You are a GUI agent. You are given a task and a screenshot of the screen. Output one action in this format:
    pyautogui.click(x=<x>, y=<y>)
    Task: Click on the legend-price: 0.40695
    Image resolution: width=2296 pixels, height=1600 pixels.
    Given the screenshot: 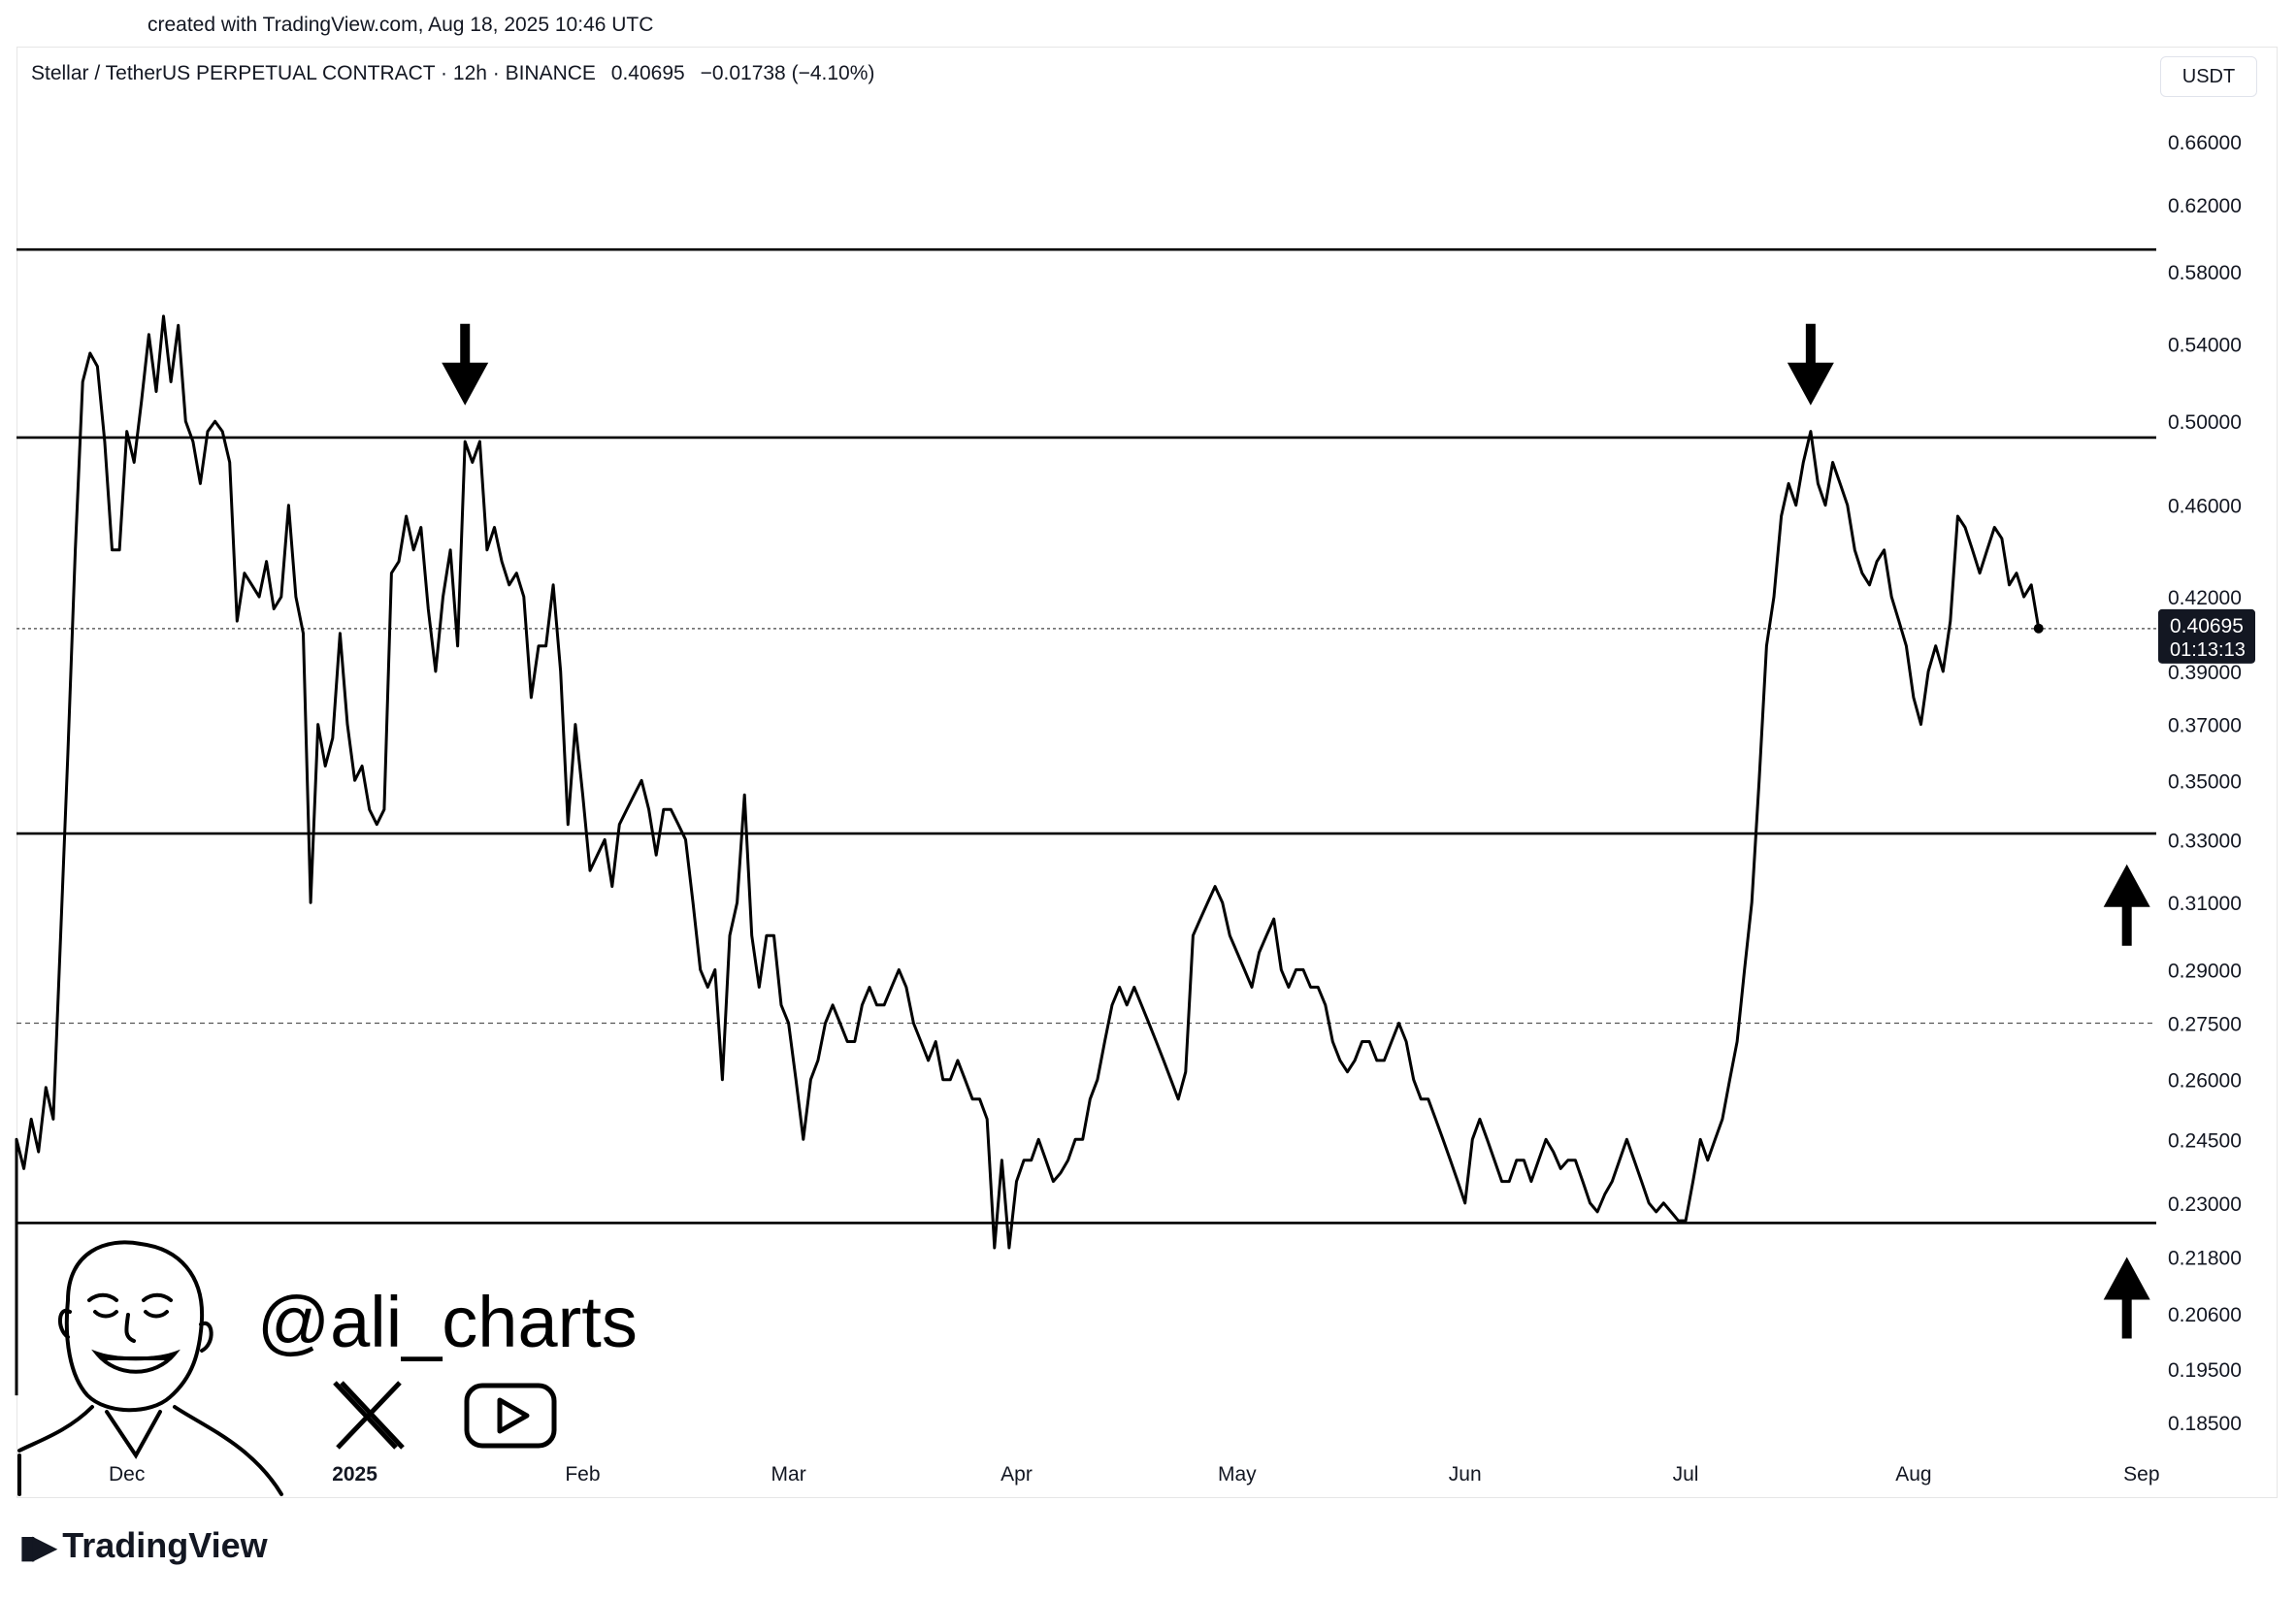 What is the action you would take?
    pyautogui.click(x=647, y=73)
    